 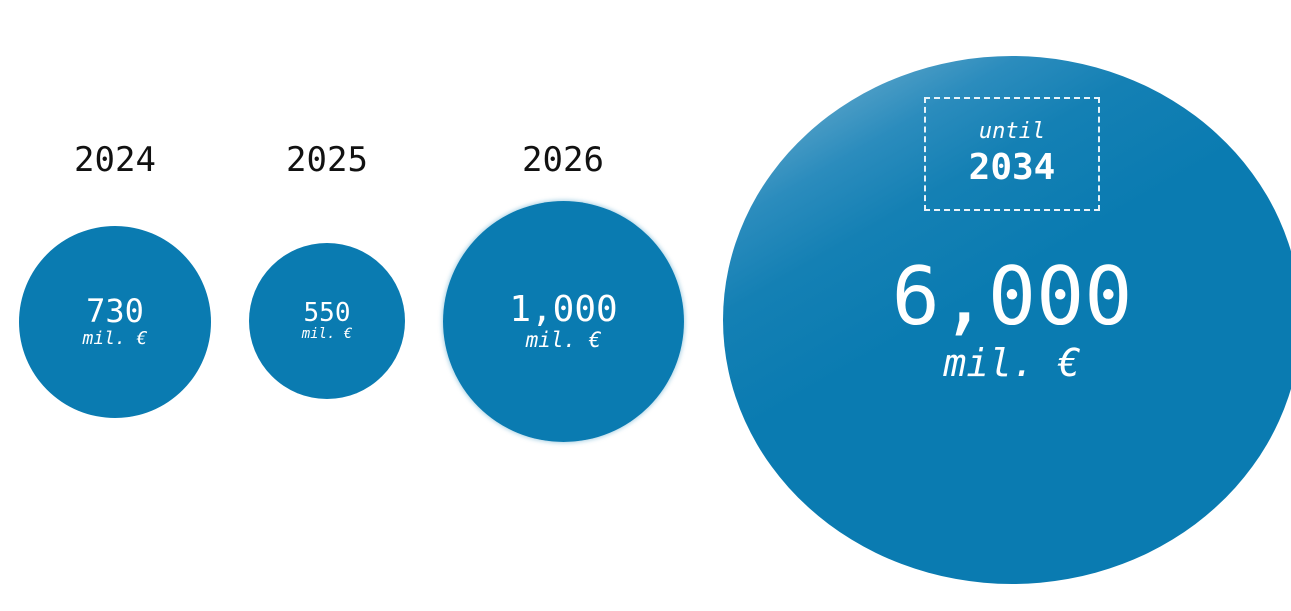 I want to click on bubble-value: 1,000, so click(x=563, y=310).